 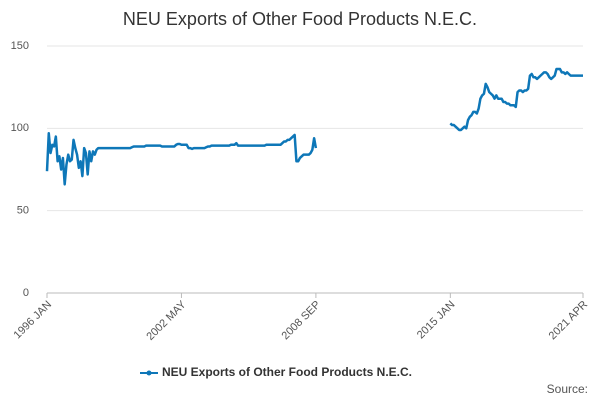 I want to click on y-tick-label: 0, so click(x=26, y=293).